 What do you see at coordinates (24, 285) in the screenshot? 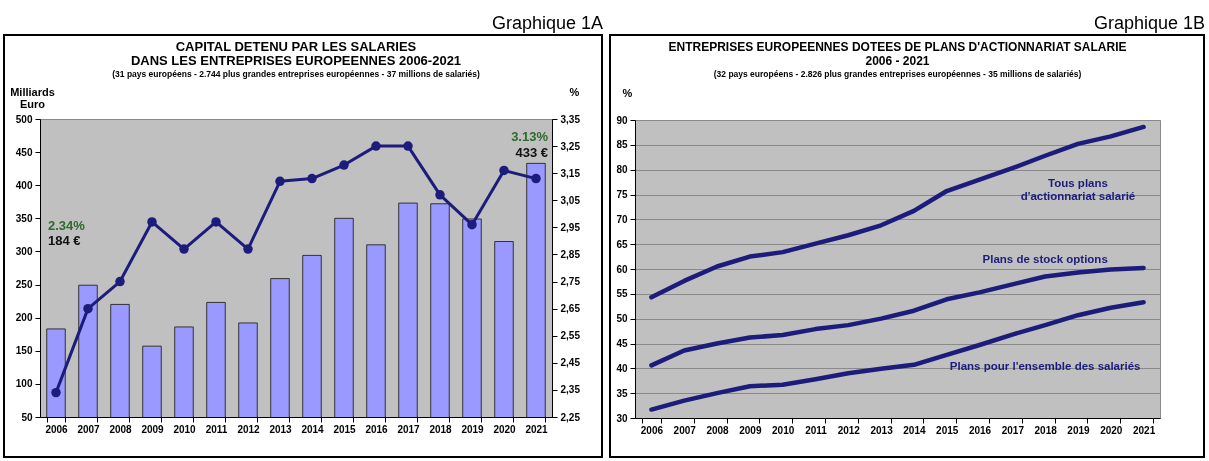
I see `y-tick-label: 250` at bounding box center [24, 285].